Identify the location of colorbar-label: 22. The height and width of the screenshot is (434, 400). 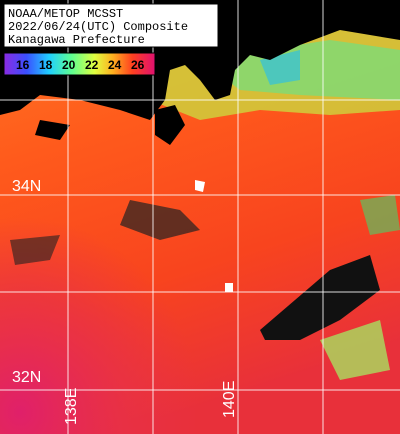
(92, 65).